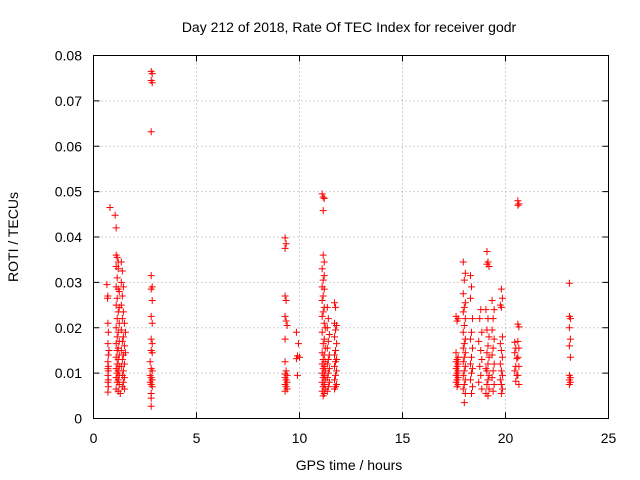  What do you see at coordinates (68, 282) in the screenshot?
I see `y-tick-label: 0.03` at bounding box center [68, 282].